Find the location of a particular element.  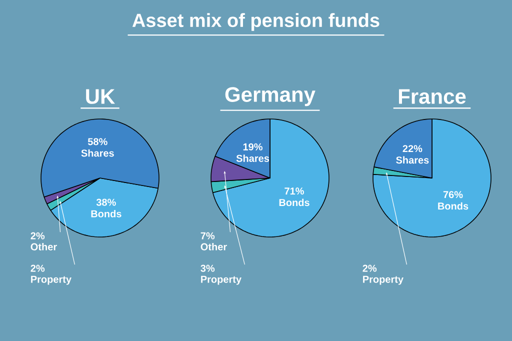

data-label: 71% is located at coordinates (294, 191).